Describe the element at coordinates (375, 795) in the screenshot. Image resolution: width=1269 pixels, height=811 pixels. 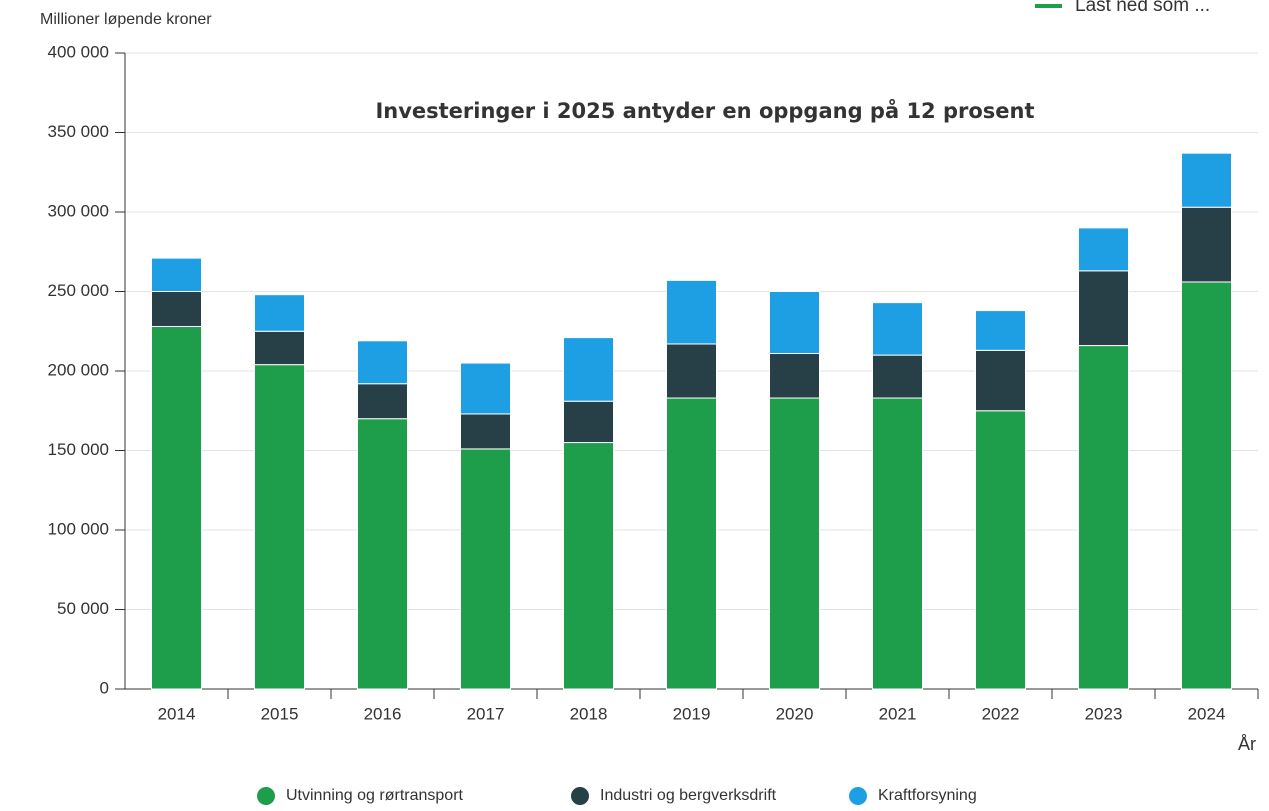
I see `legend-label: Utvinning og rørtransport` at that location.